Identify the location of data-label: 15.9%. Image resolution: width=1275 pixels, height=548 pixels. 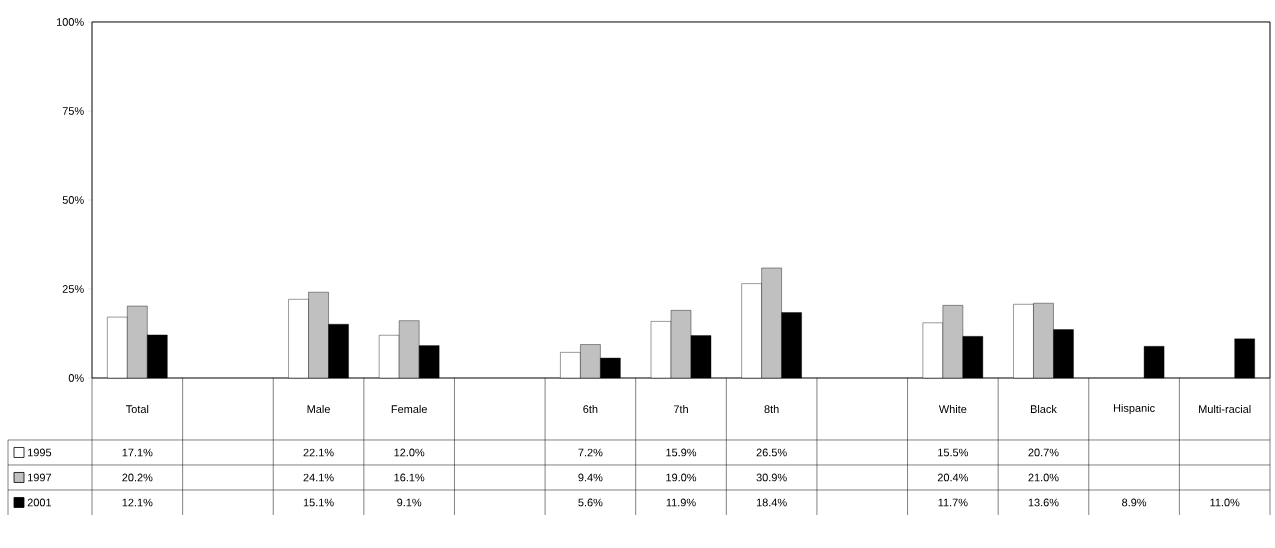
(681, 452).